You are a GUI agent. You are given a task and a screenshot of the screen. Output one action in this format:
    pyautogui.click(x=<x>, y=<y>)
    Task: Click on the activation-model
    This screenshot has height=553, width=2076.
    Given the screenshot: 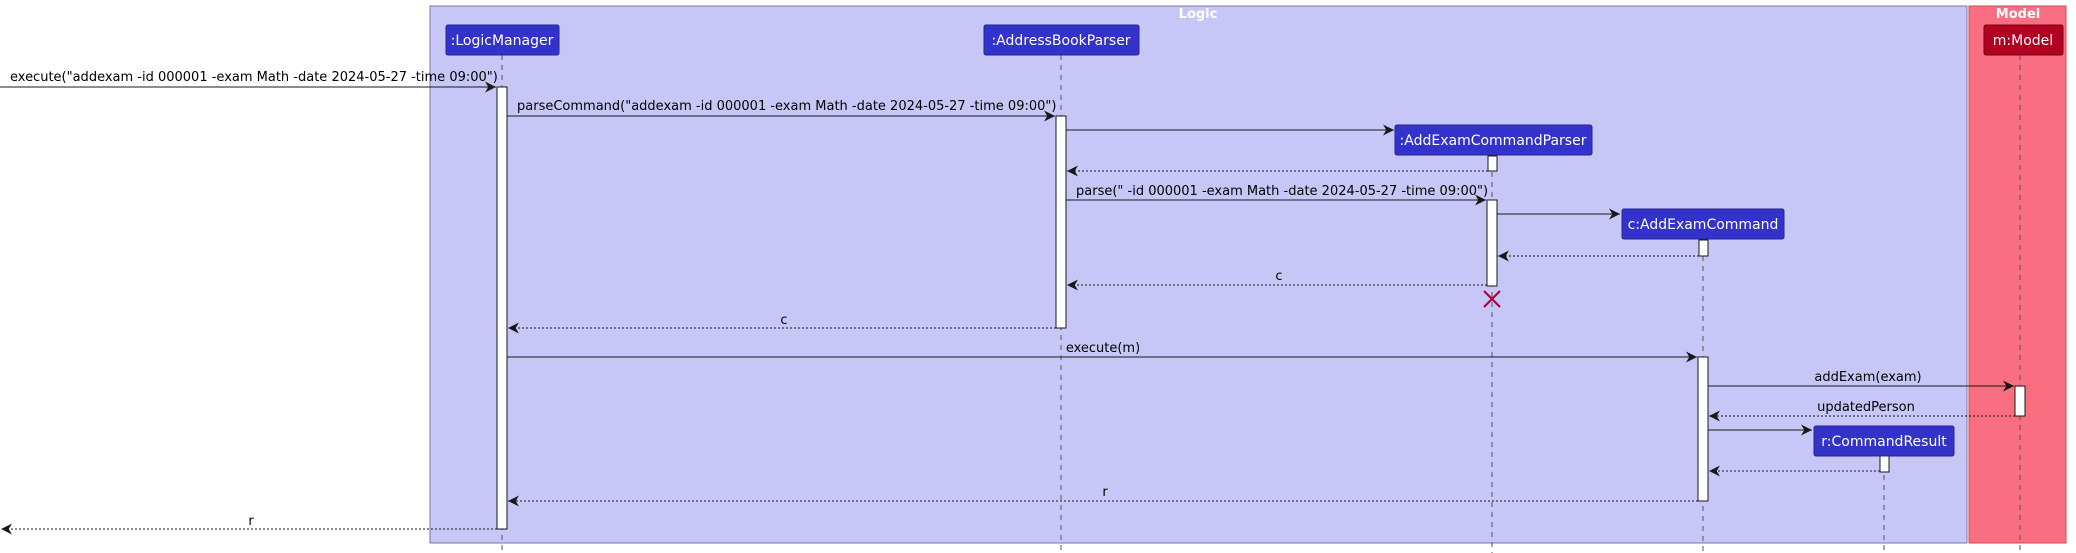 What is the action you would take?
    pyautogui.click(x=2020, y=401)
    